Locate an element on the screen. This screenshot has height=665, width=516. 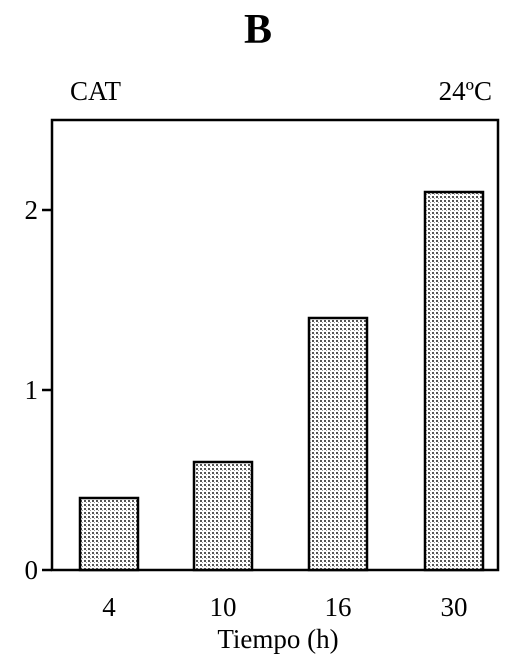
panel-letter: B is located at coordinates (257, 30).